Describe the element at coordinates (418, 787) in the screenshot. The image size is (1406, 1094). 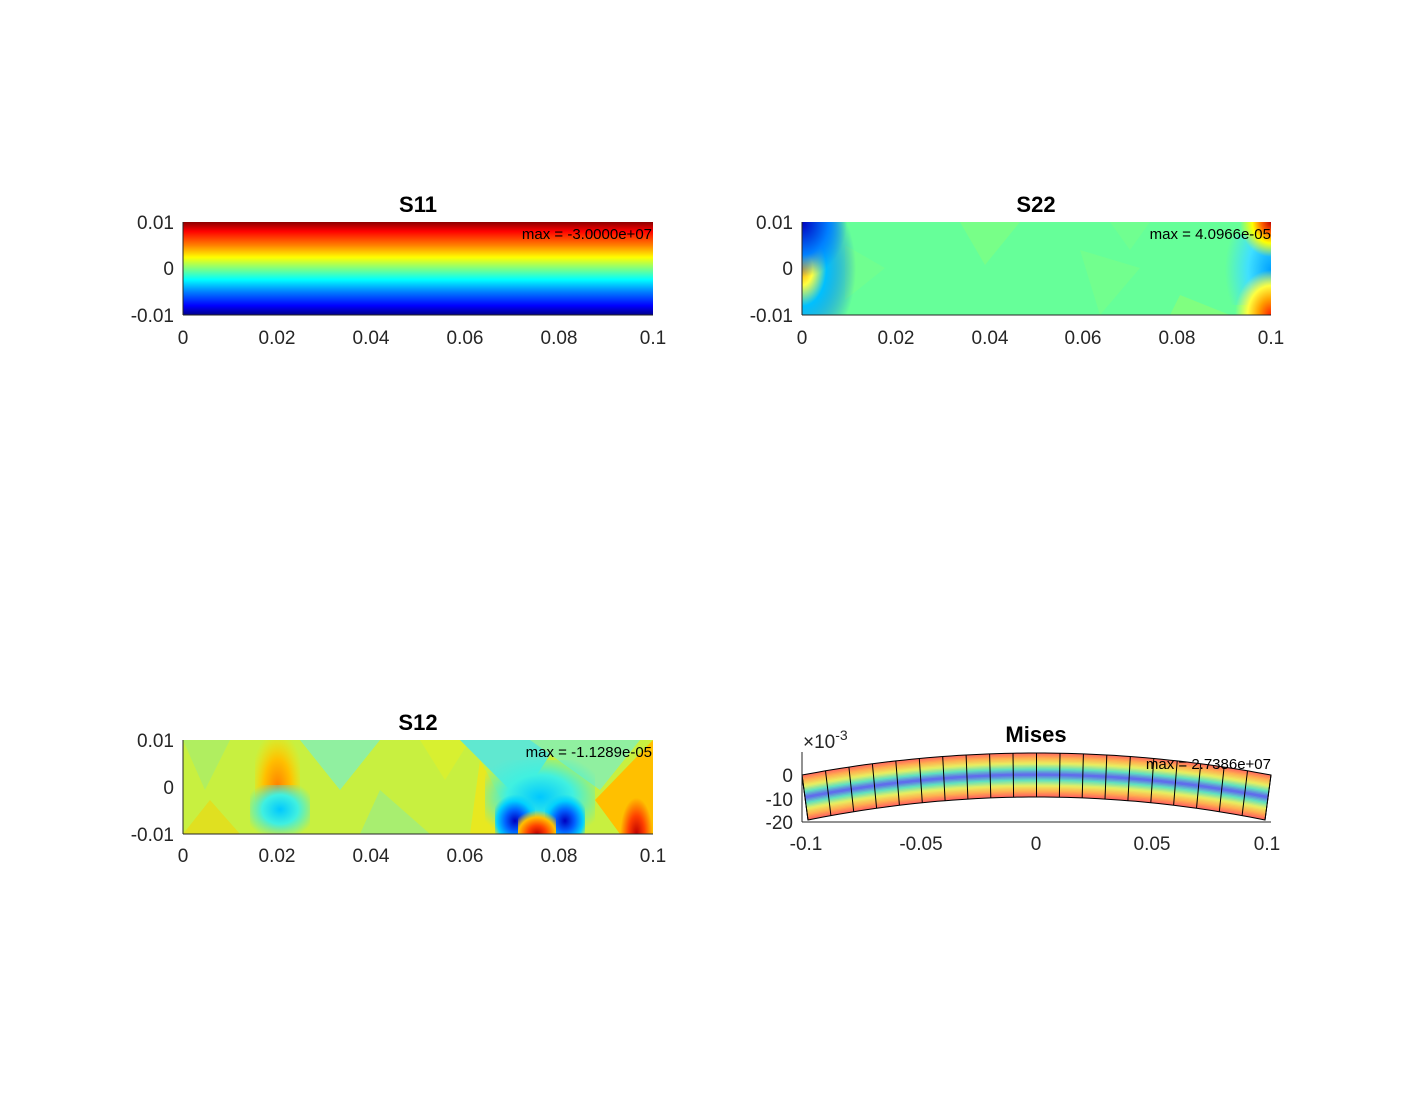
I see `s12-field` at that location.